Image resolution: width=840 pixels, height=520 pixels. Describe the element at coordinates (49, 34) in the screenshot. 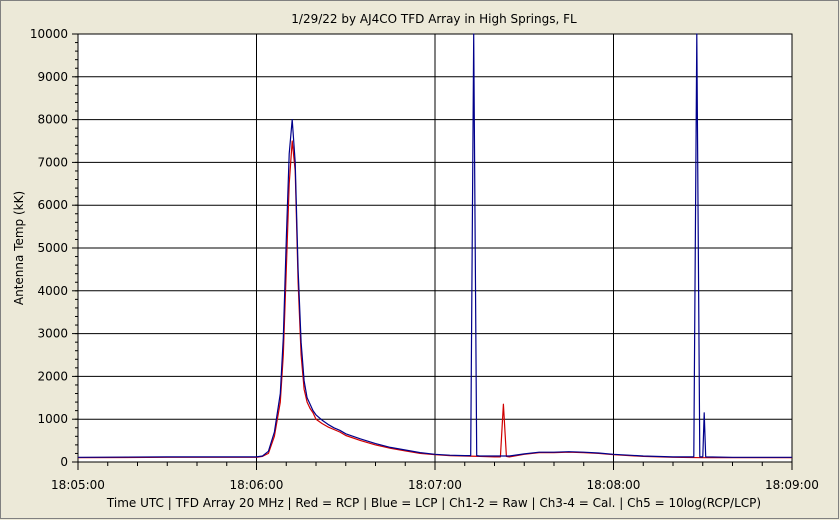

I see `y-tick-label: 10000` at that location.